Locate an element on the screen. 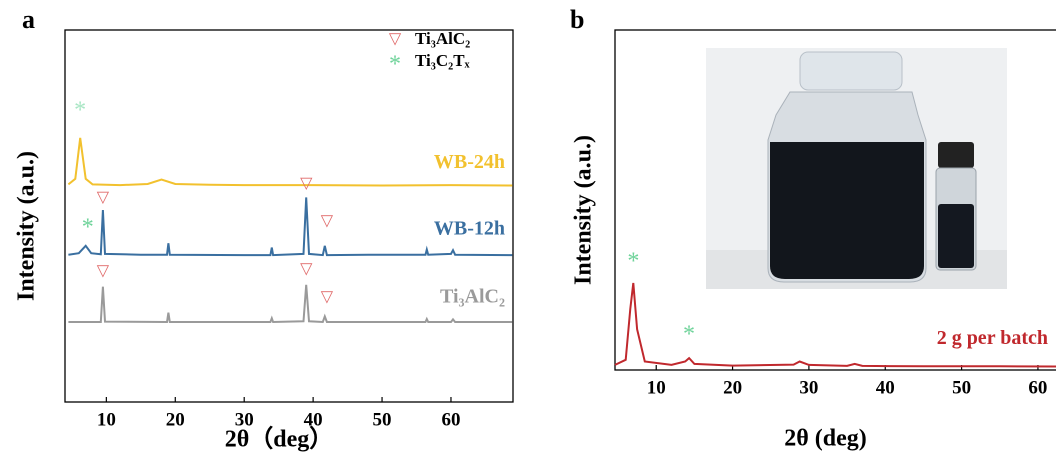 This screenshot has width=1056, height=453. series-label: WB-24h is located at coordinates (469, 162).